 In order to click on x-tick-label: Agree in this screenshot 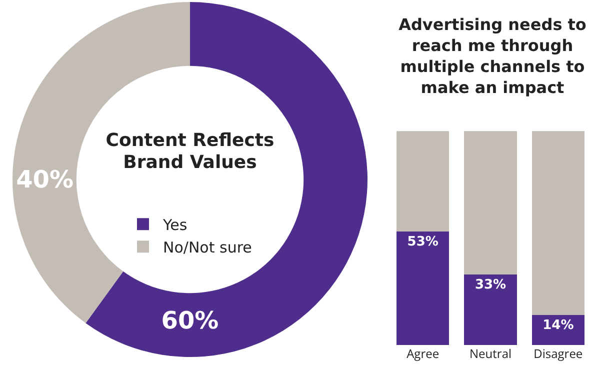, I will do `click(423, 353)`.